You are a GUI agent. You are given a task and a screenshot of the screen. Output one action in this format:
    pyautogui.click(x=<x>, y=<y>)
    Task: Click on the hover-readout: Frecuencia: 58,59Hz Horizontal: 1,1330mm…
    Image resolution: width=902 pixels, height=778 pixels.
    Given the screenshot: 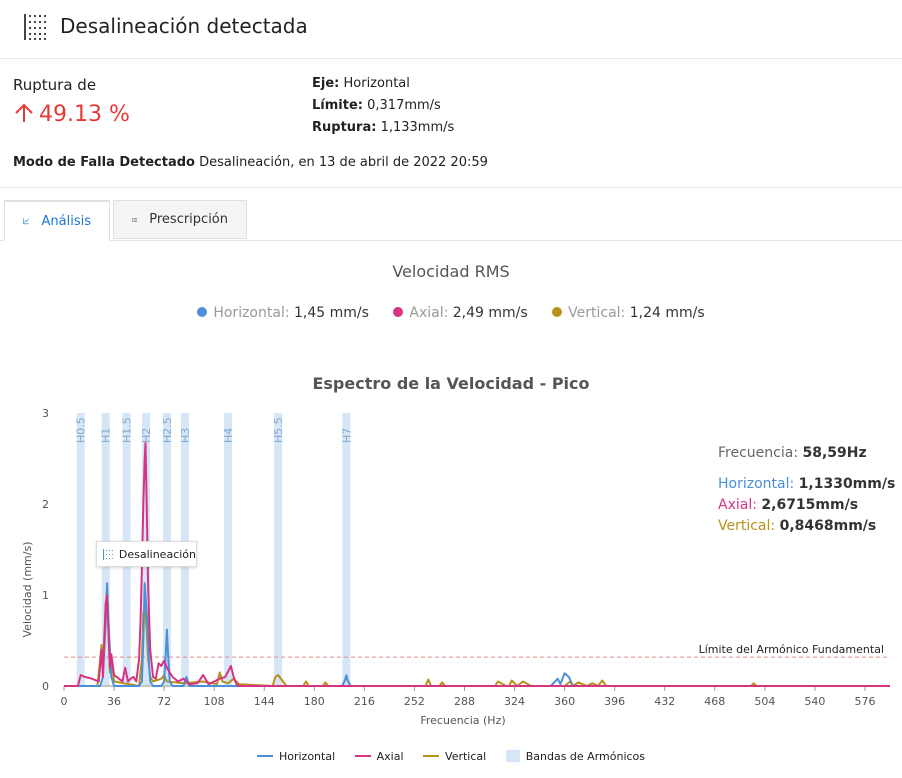 What is the action you would take?
    pyautogui.click(x=806, y=490)
    